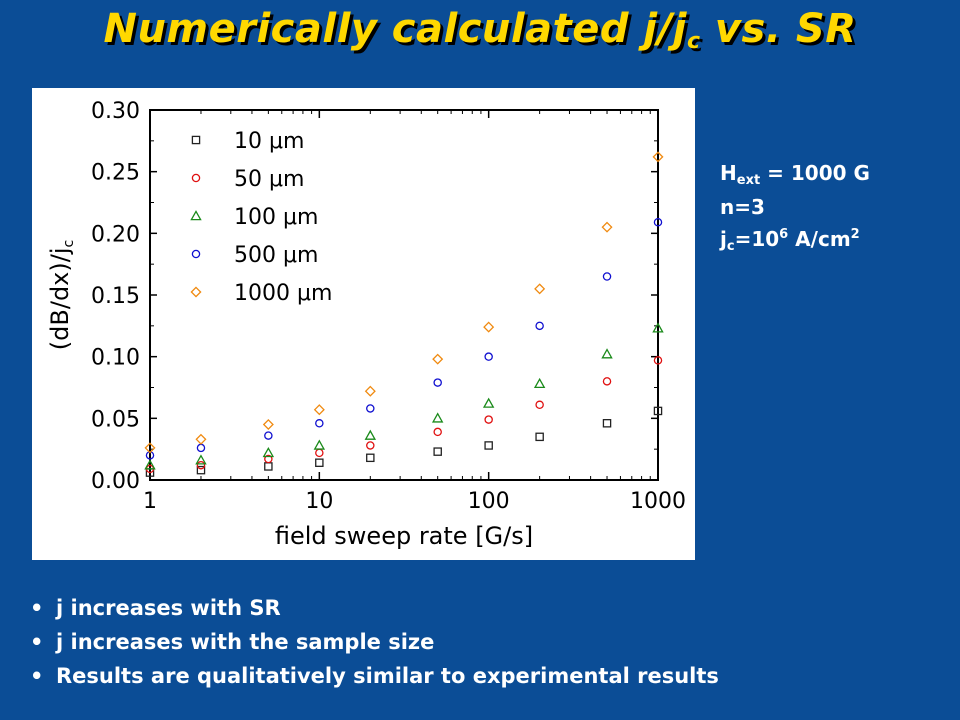 Image resolution: width=960 pixels, height=720 pixels. Describe the element at coordinates (815, 173) in the screenshot. I see `hext-value: = 1000 G` at that location.